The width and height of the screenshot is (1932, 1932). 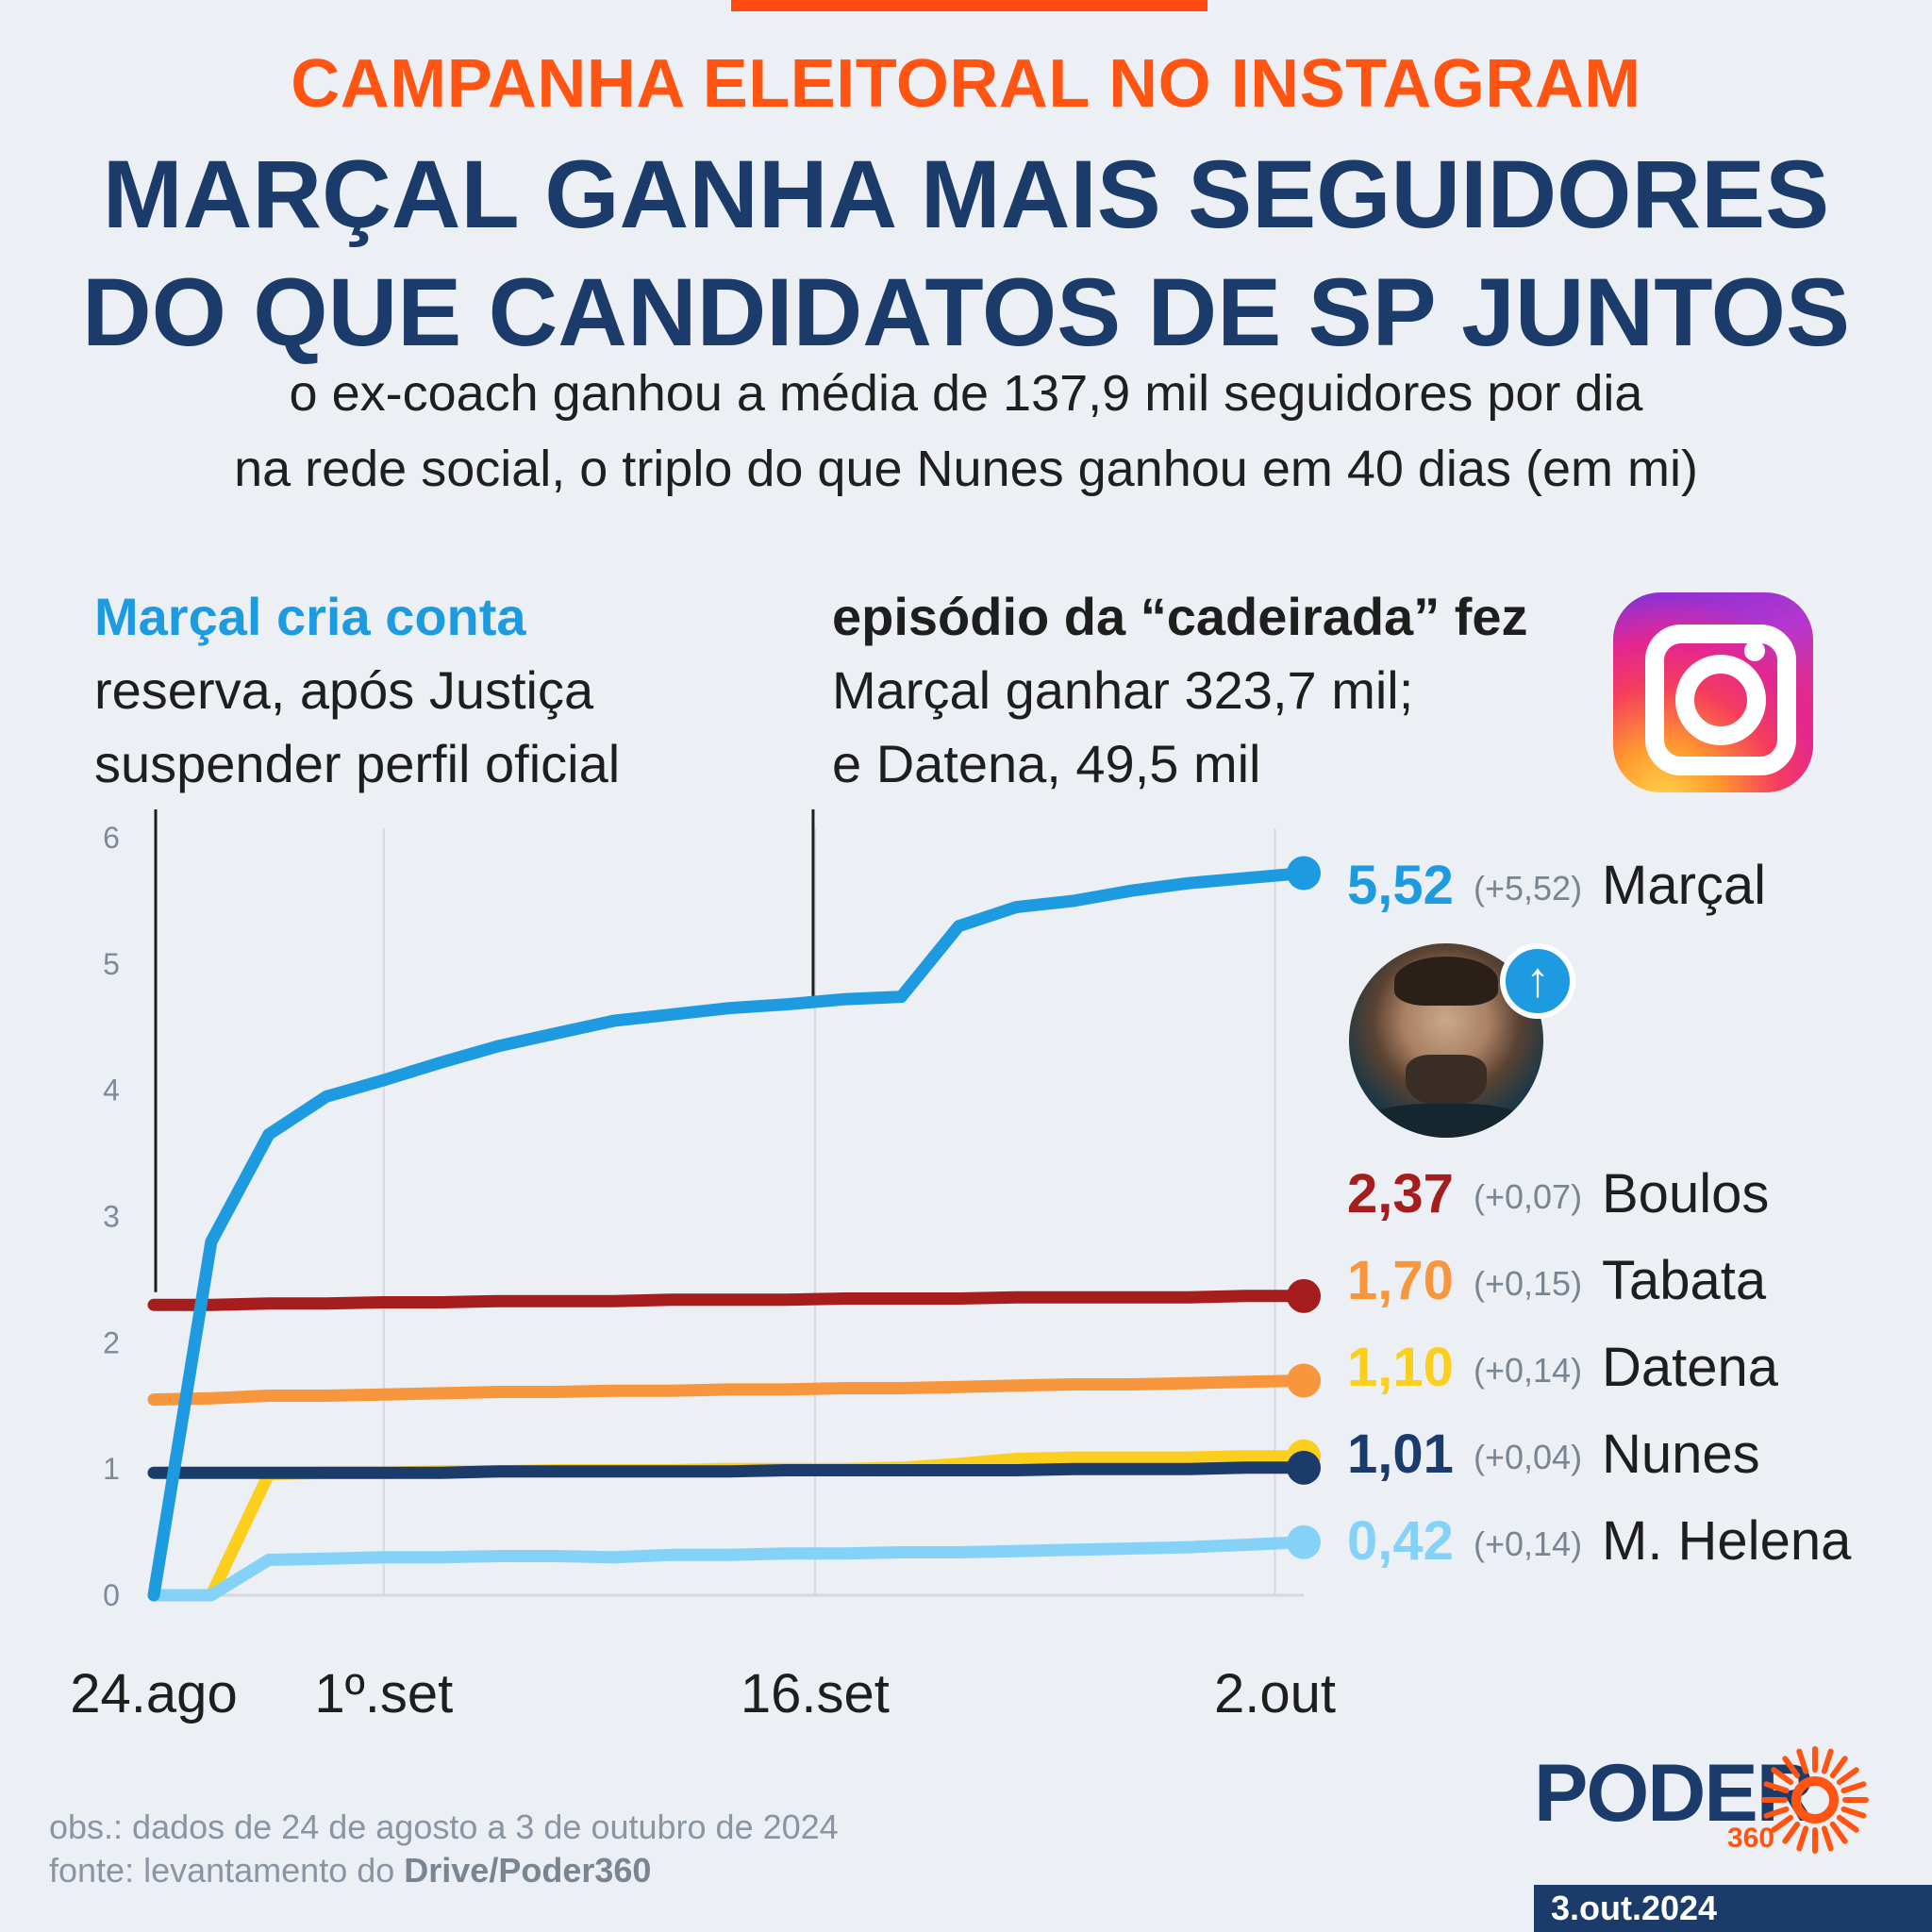 What do you see at coordinates (1528, 1457) in the screenshot?
I see `delta-label: (+0,04)` at bounding box center [1528, 1457].